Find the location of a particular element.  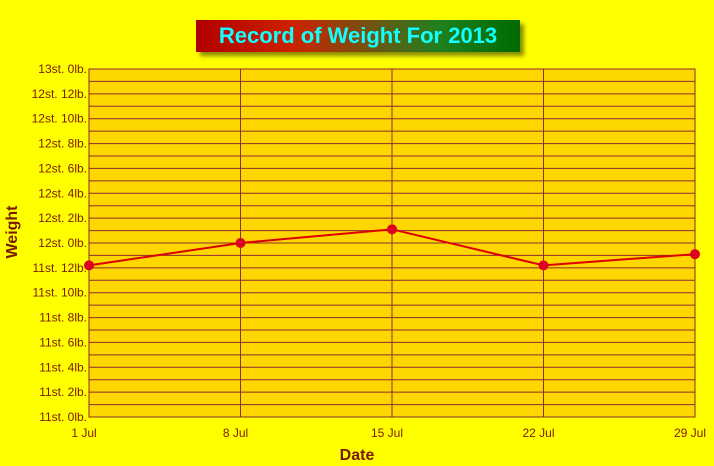

x-tick-label: 15 Jul is located at coordinates (387, 433).